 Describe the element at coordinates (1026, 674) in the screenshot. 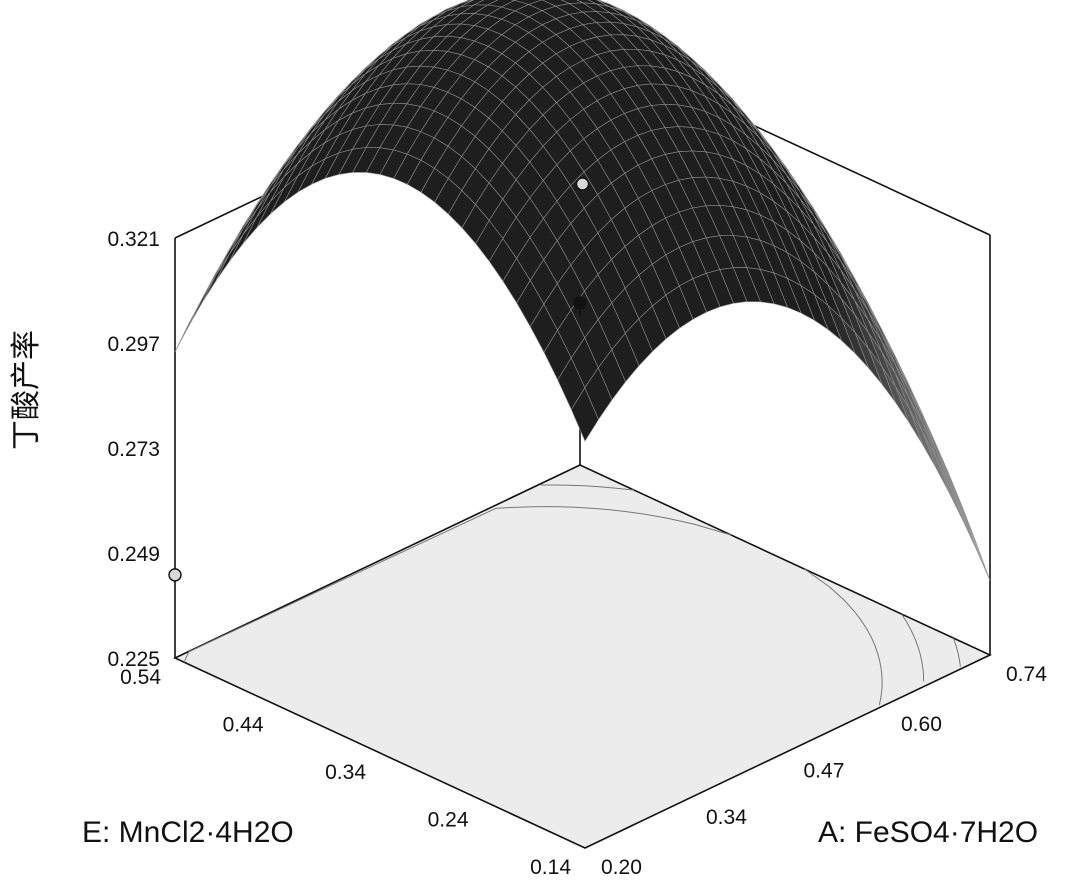

I see `x-tick-label: 0.74` at that location.